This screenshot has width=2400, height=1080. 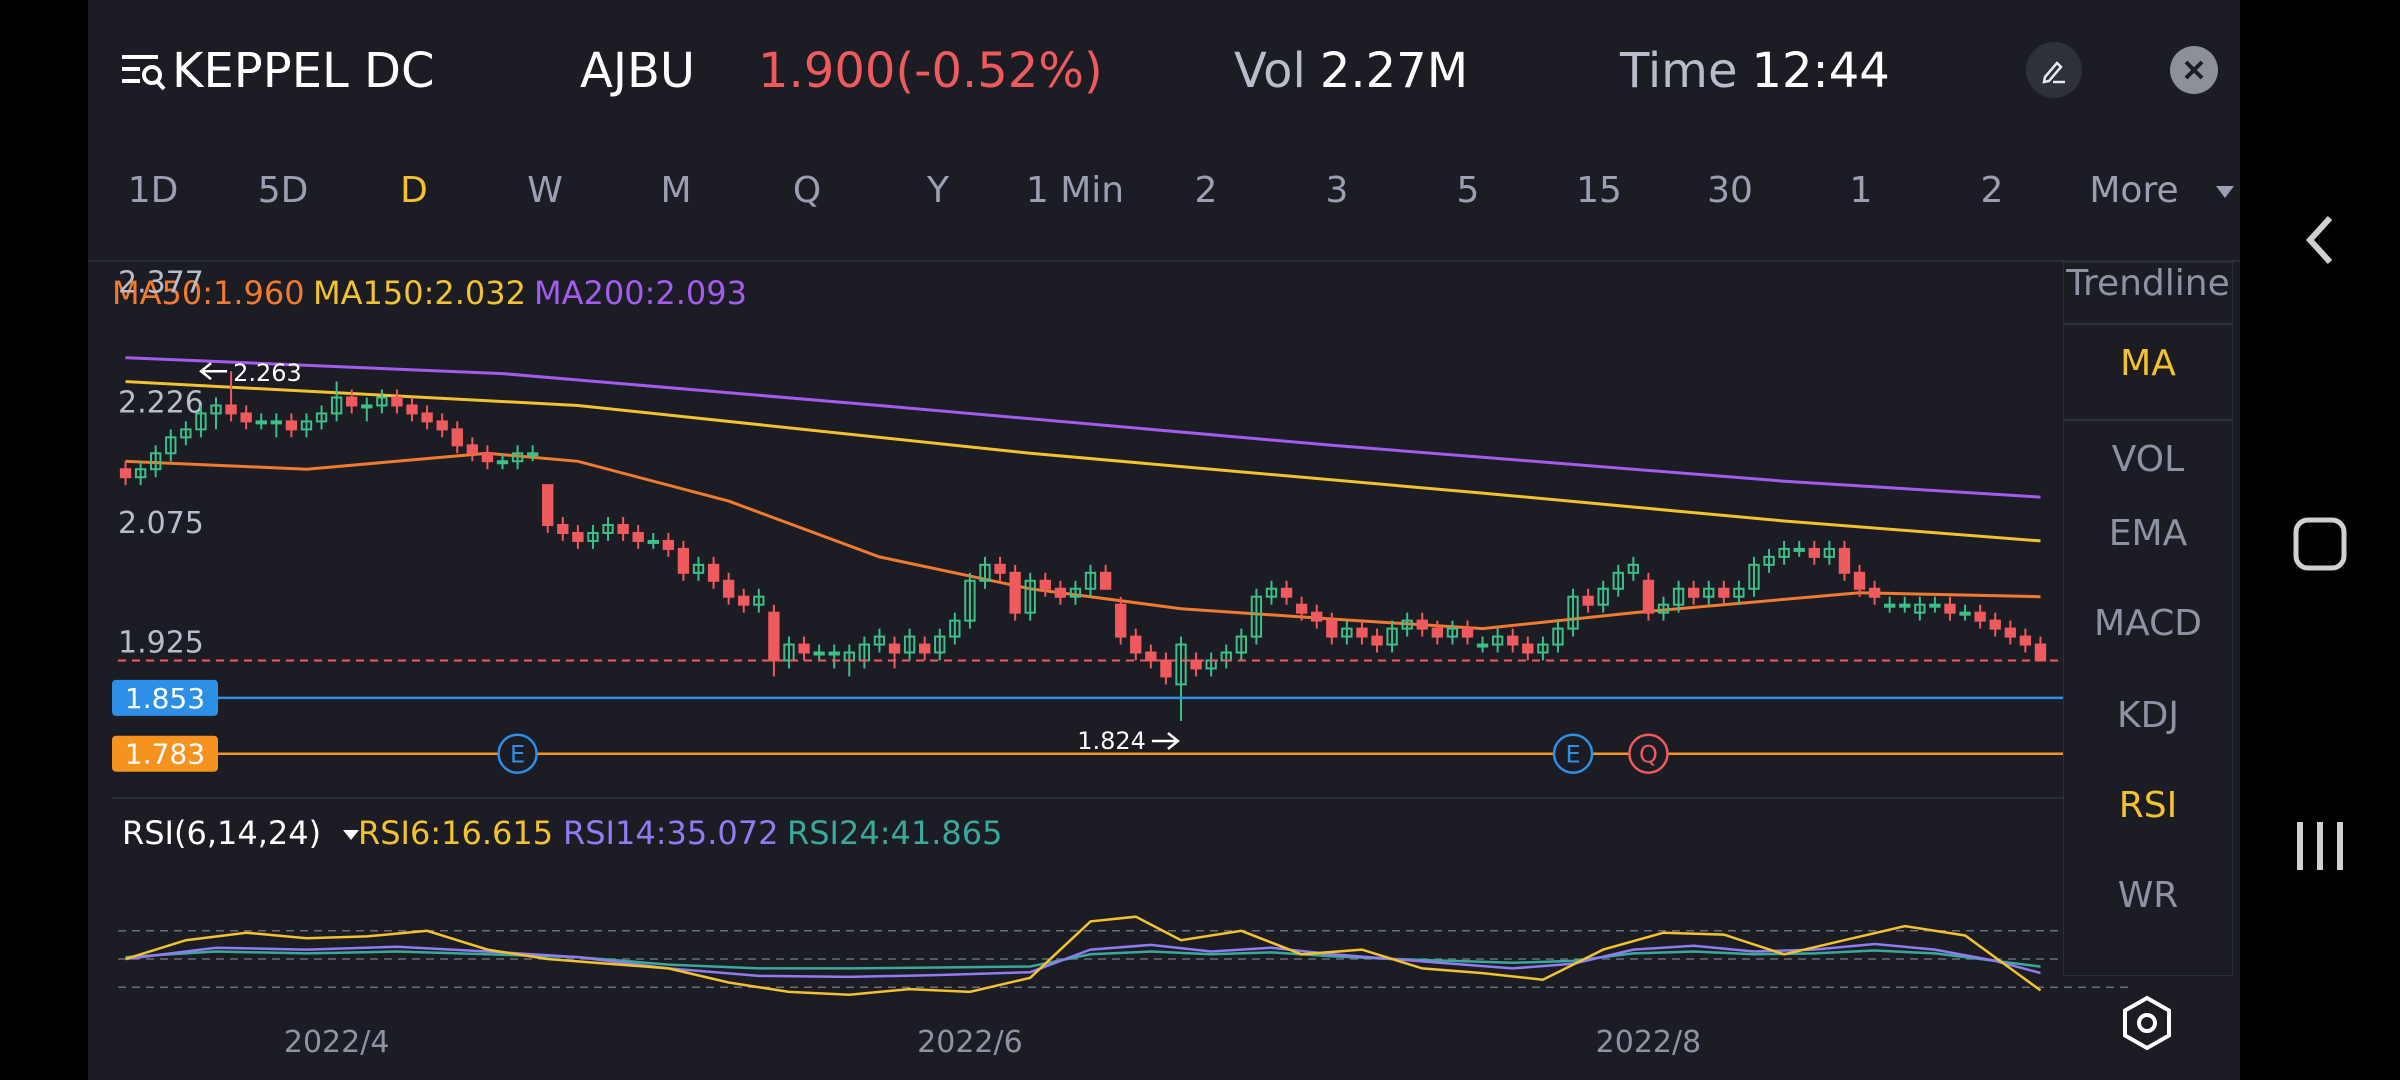 I want to click on pencil-icon, so click(x=2053, y=72).